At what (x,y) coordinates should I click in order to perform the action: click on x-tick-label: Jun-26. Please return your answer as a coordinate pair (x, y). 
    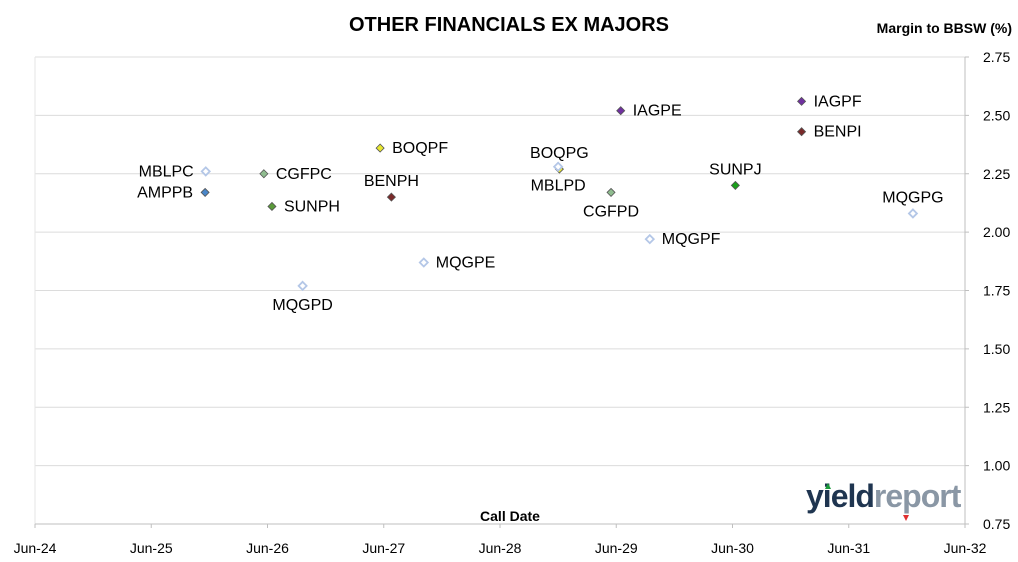
    Looking at the image, I should click on (267, 548).